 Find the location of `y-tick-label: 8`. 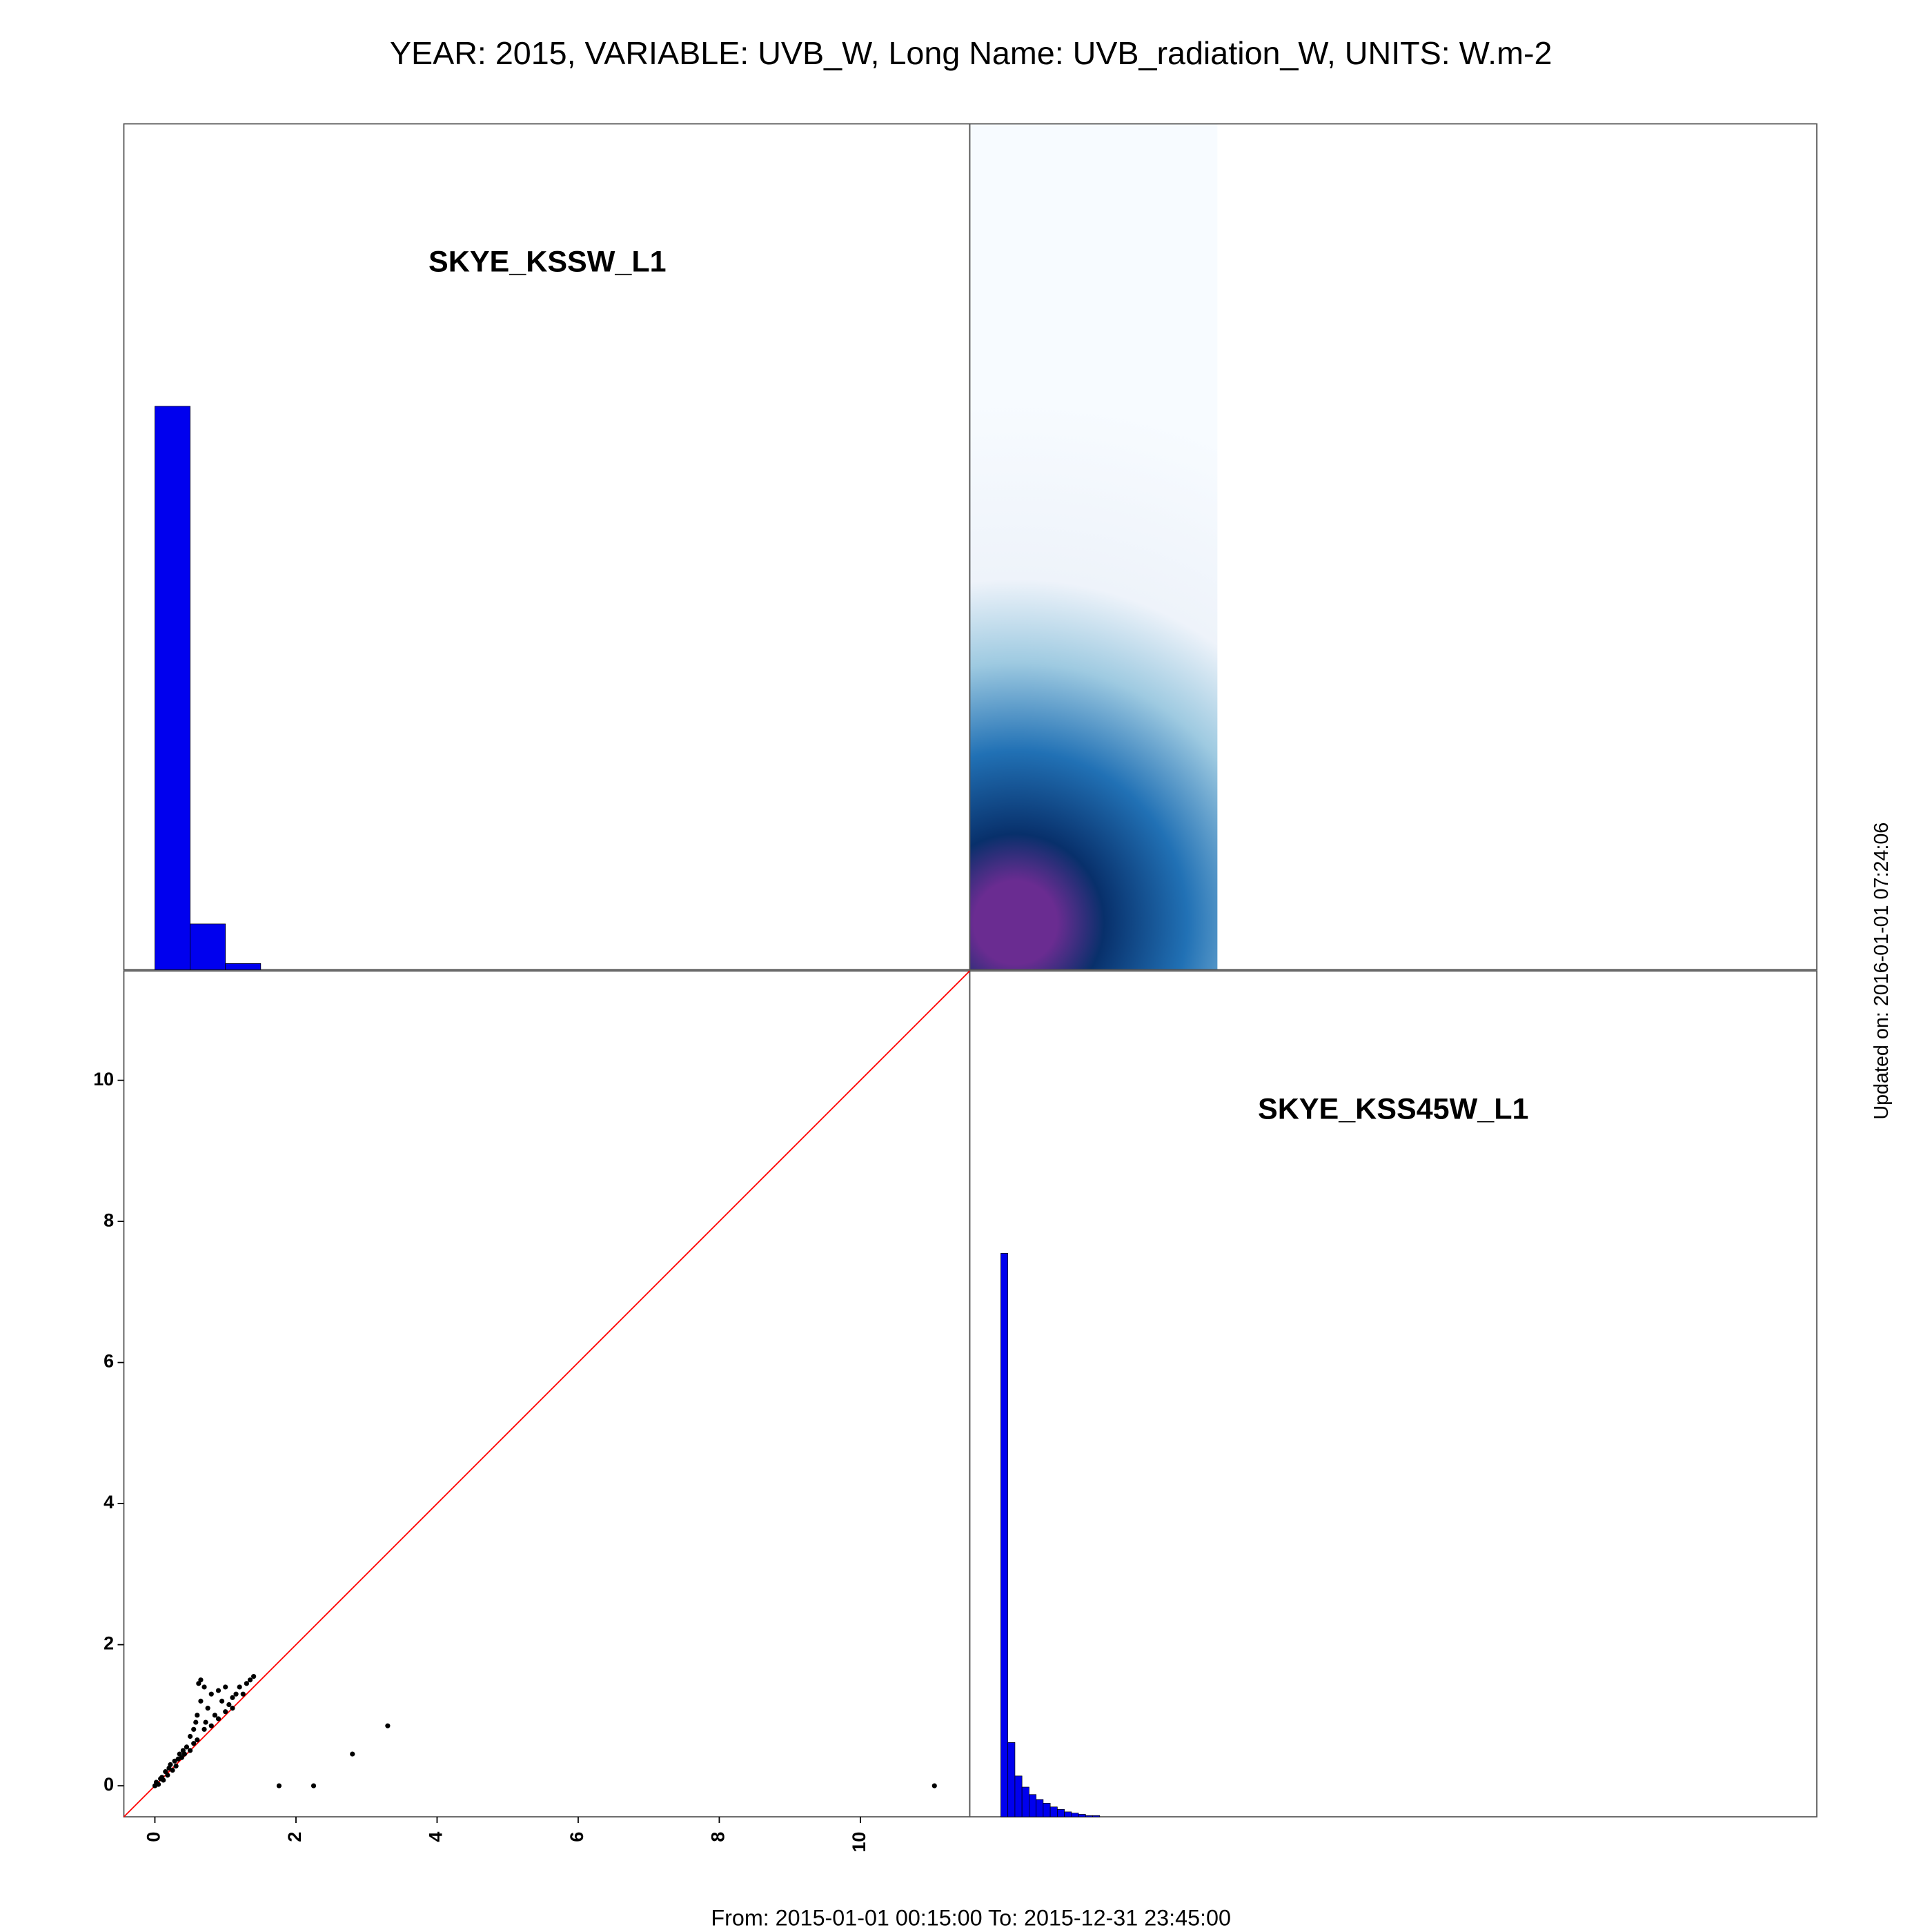

y-tick-label: 8 is located at coordinates (108, 1220).